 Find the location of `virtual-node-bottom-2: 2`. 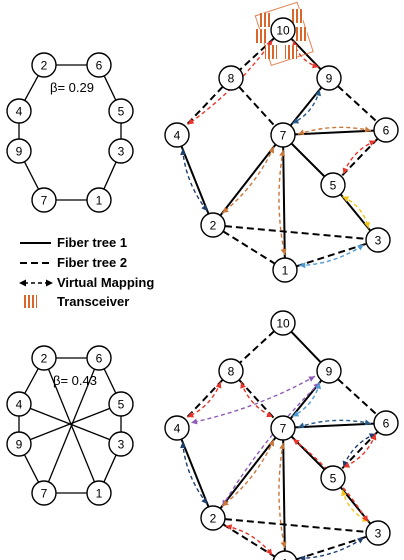

virtual-node-bottom-2: 2 is located at coordinates (44, 358).